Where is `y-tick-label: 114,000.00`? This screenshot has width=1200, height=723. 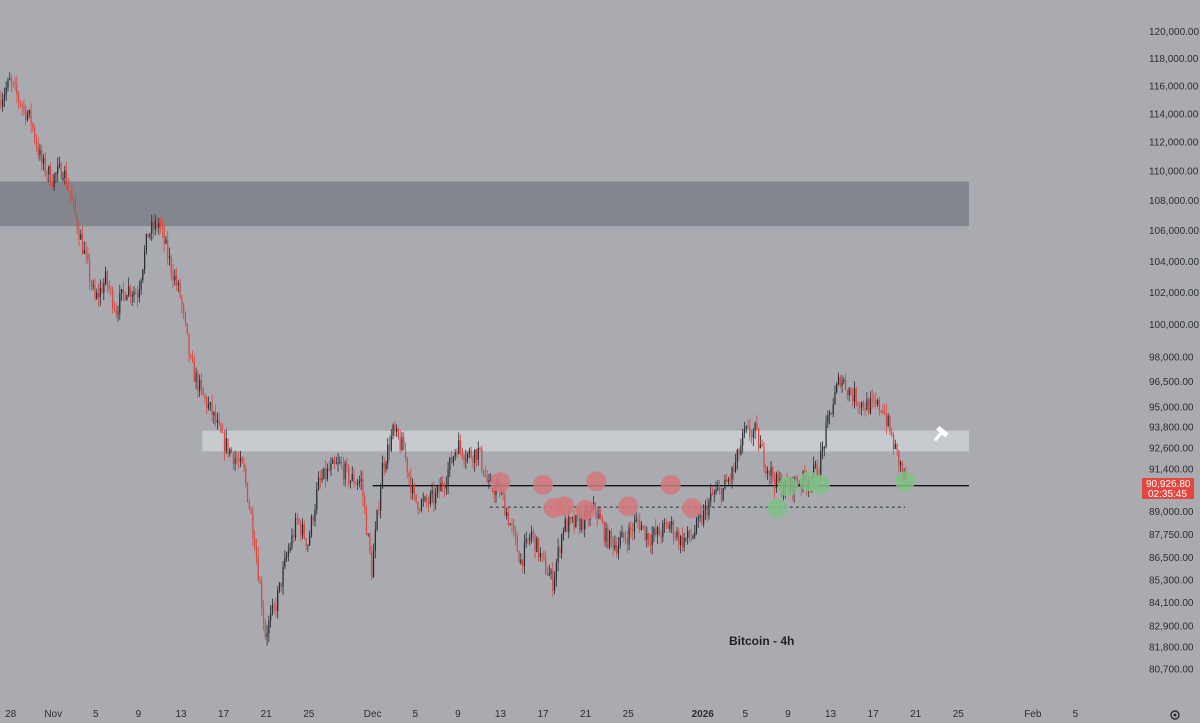
y-tick-label: 114,000.00 is located at coordinates (1174, 114).